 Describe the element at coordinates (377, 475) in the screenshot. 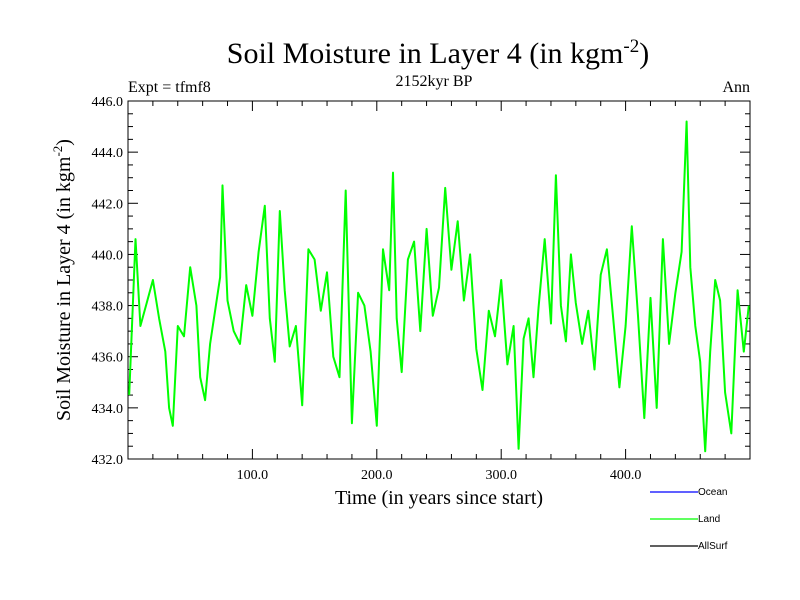

I see `x-tick-label: 200.0` at that location.